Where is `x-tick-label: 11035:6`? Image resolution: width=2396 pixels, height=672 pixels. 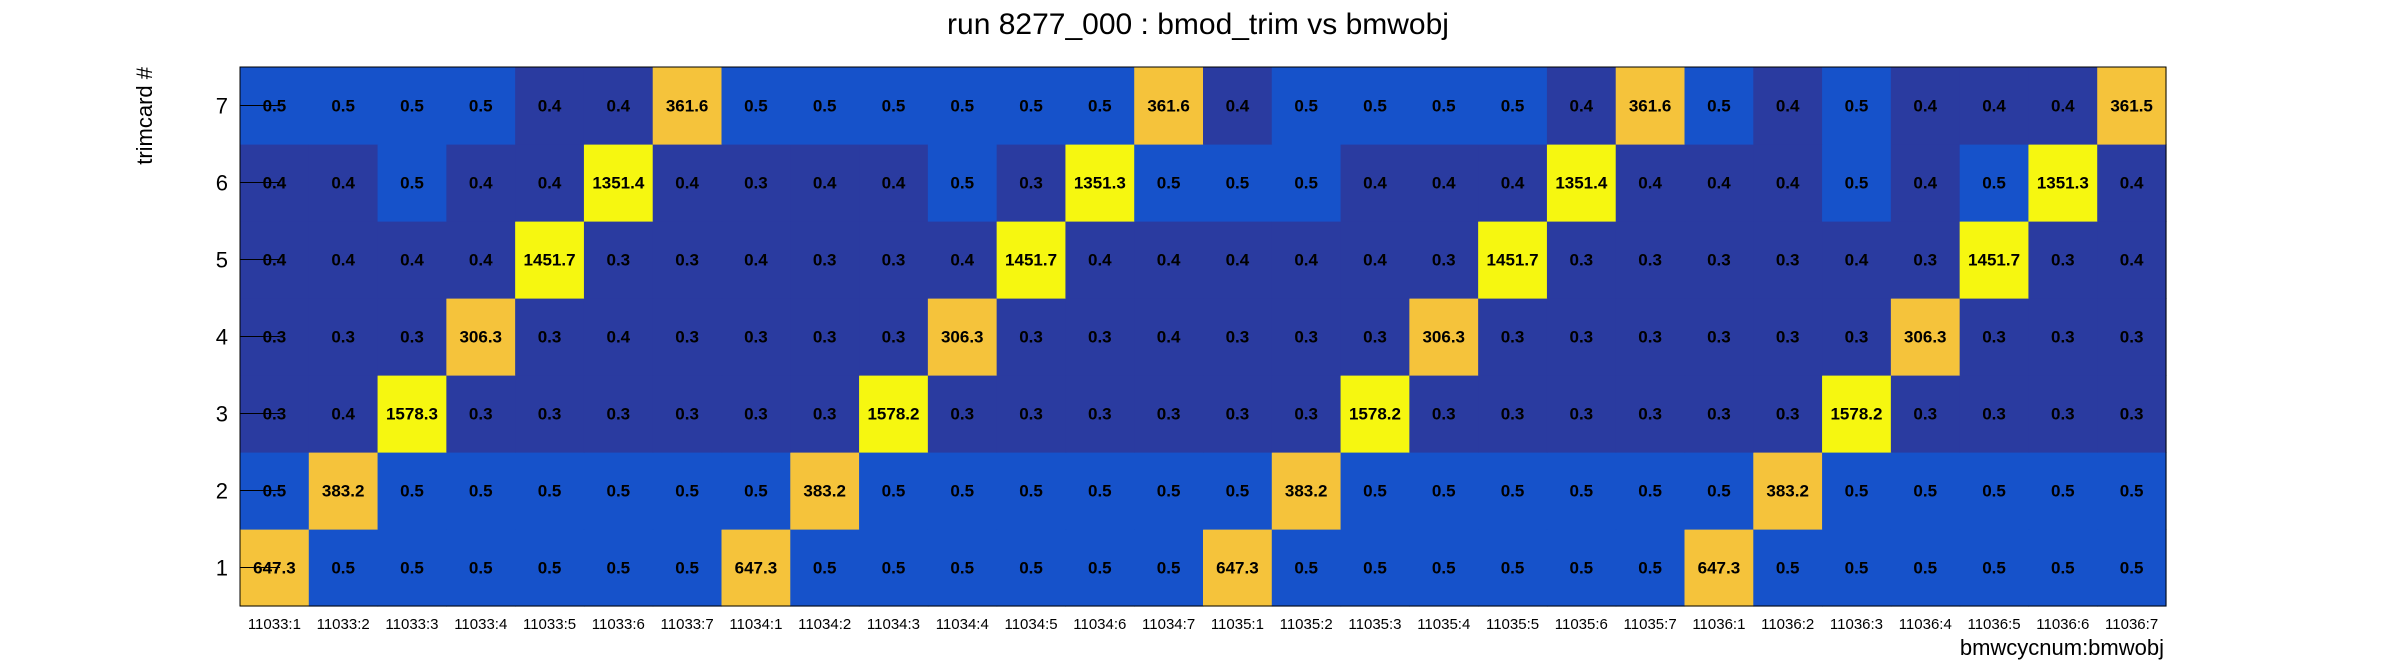 x-tick-label: 11035:6 is located at coordinates (1581, 624).